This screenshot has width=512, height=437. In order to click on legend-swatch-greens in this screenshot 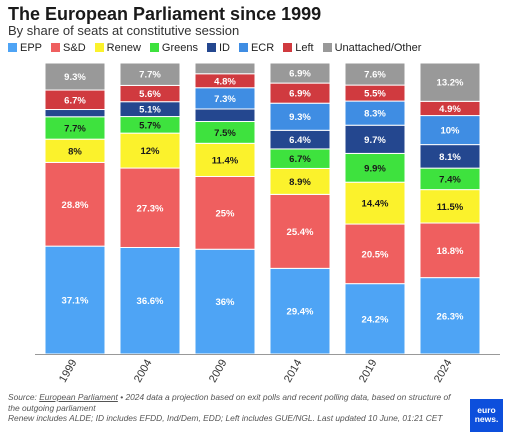, I will do `click(154, 47)`.